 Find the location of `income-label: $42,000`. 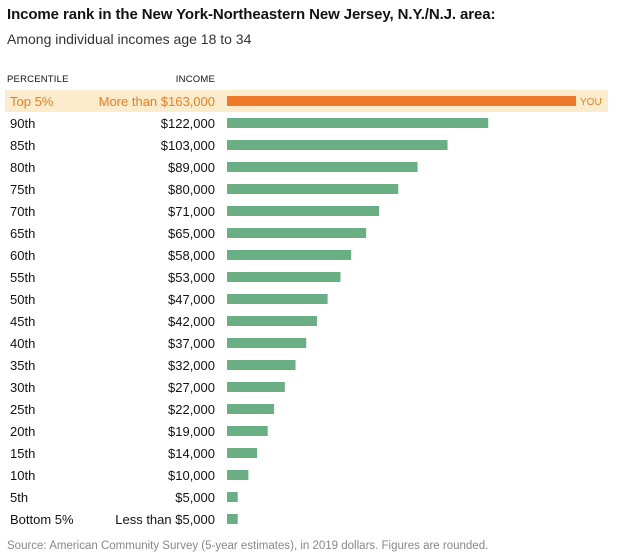

income-label: $42,000 is located at coordinates (191, 321).